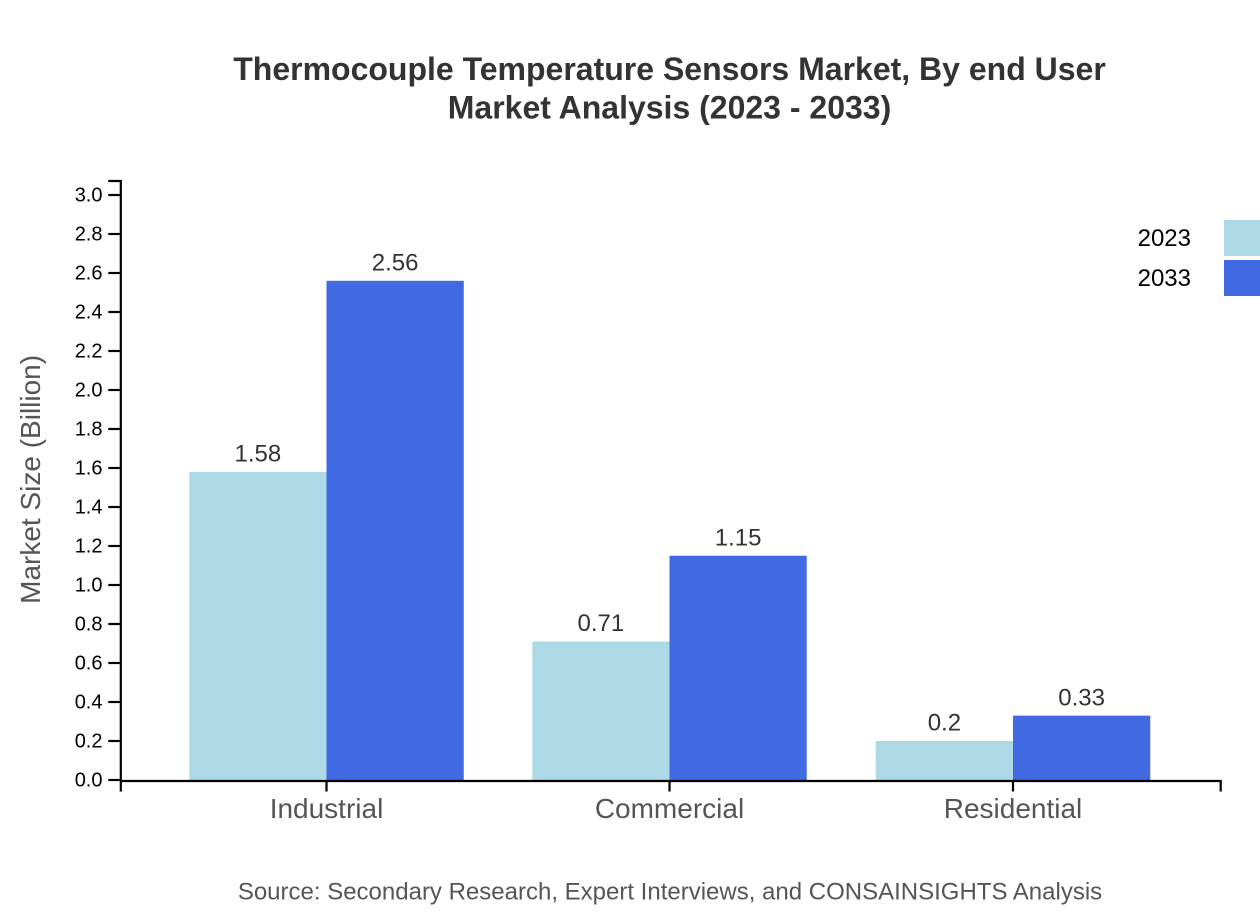 The image size is (1260, 920). I want to click on svg-text: 1.0, so click(89, 586).